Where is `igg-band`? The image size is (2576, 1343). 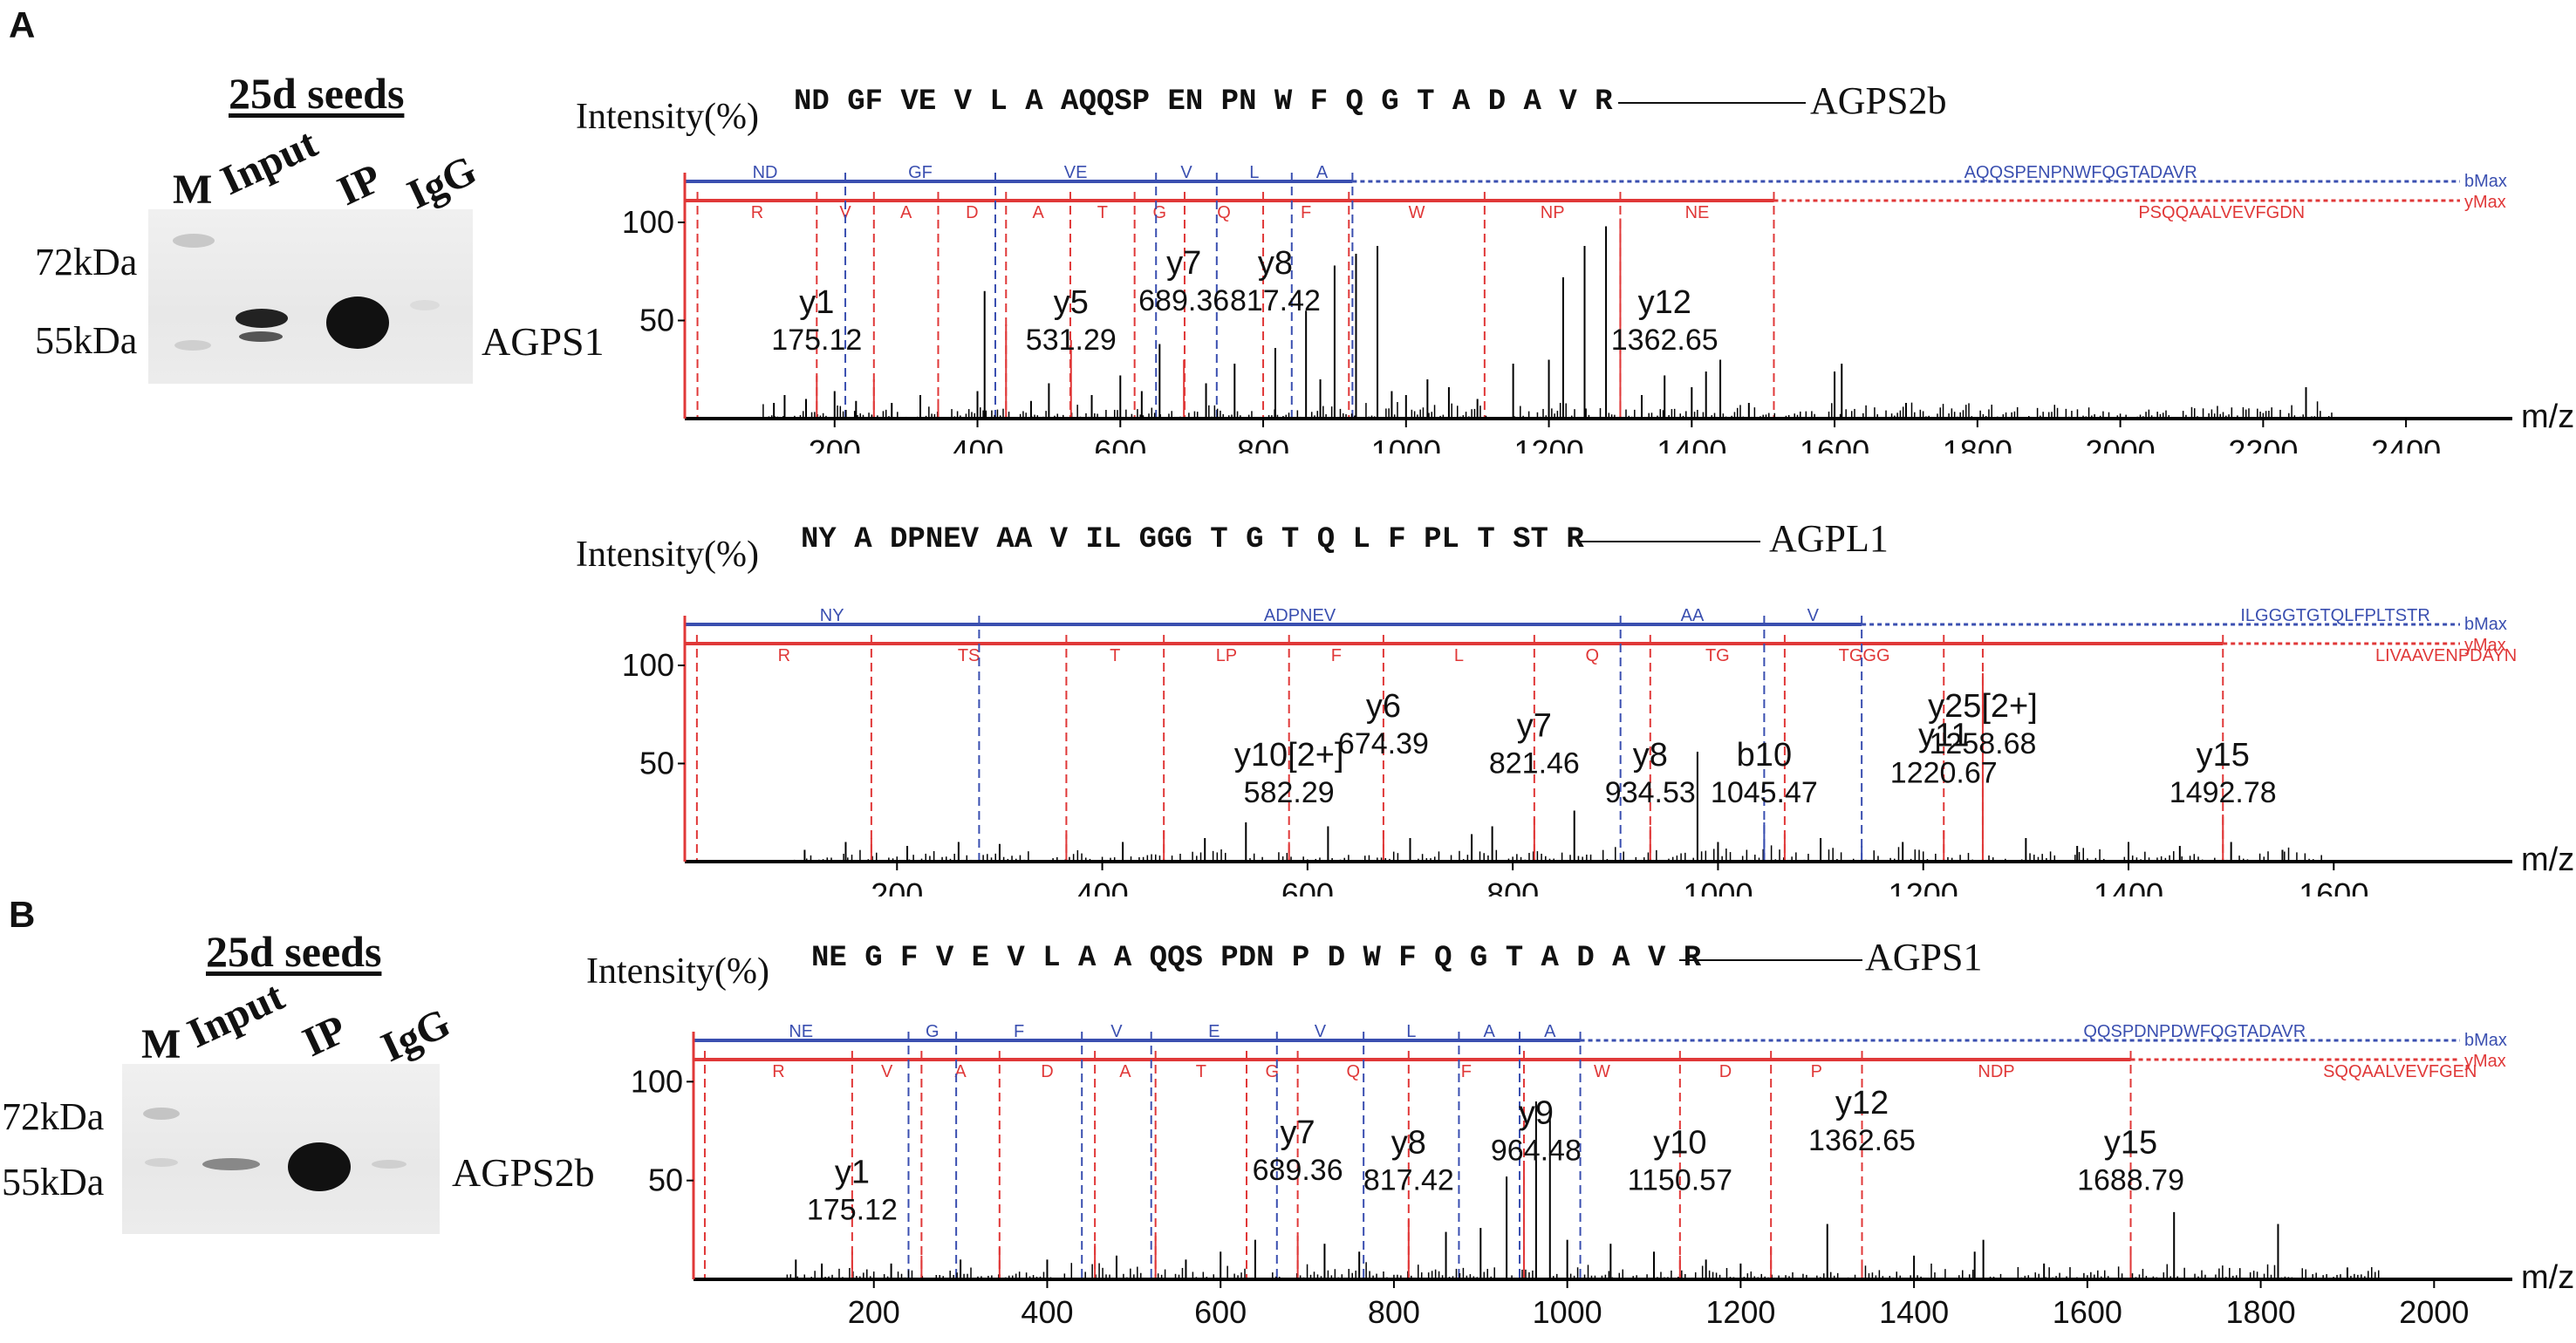
igg-band is located at coordinates (389, 1165).